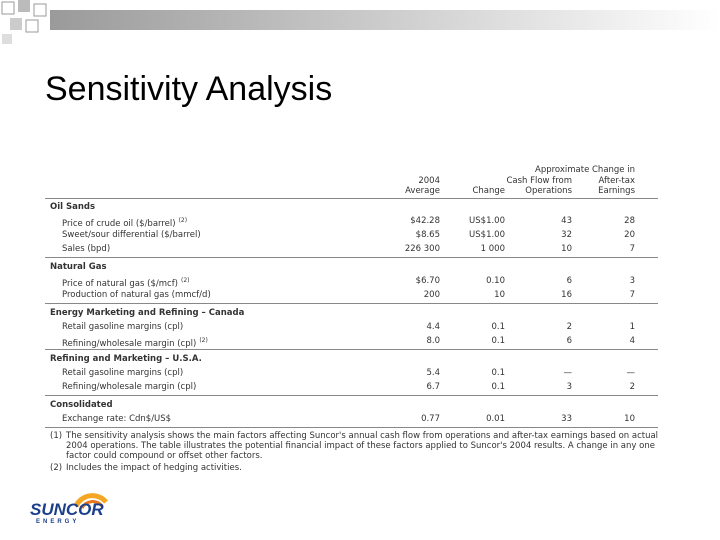 The width and height of the screenshot is (720, 540). I want to click on row-label: Production of natural gas (mmcf/d), so click(136, 295).